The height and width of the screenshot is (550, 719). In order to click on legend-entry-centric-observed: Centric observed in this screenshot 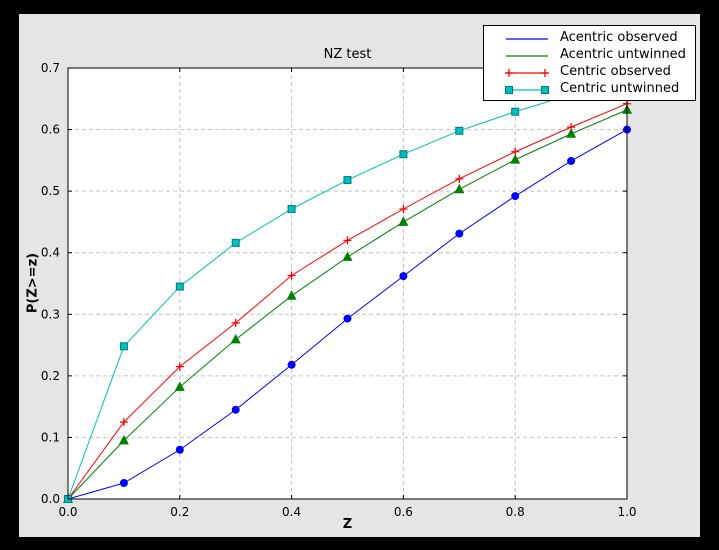, I will do `click(589, 72)`.